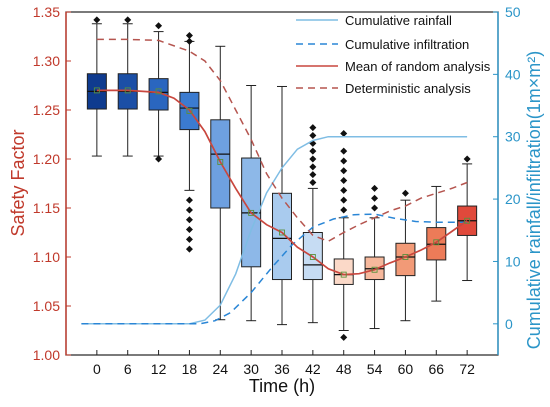 The width and height of the screenshot is (550, 407). What do you see at coordinates (46, 306) in the screenshot?
I see `left-tick-label: 1.05` at bounding box center [46, 306].